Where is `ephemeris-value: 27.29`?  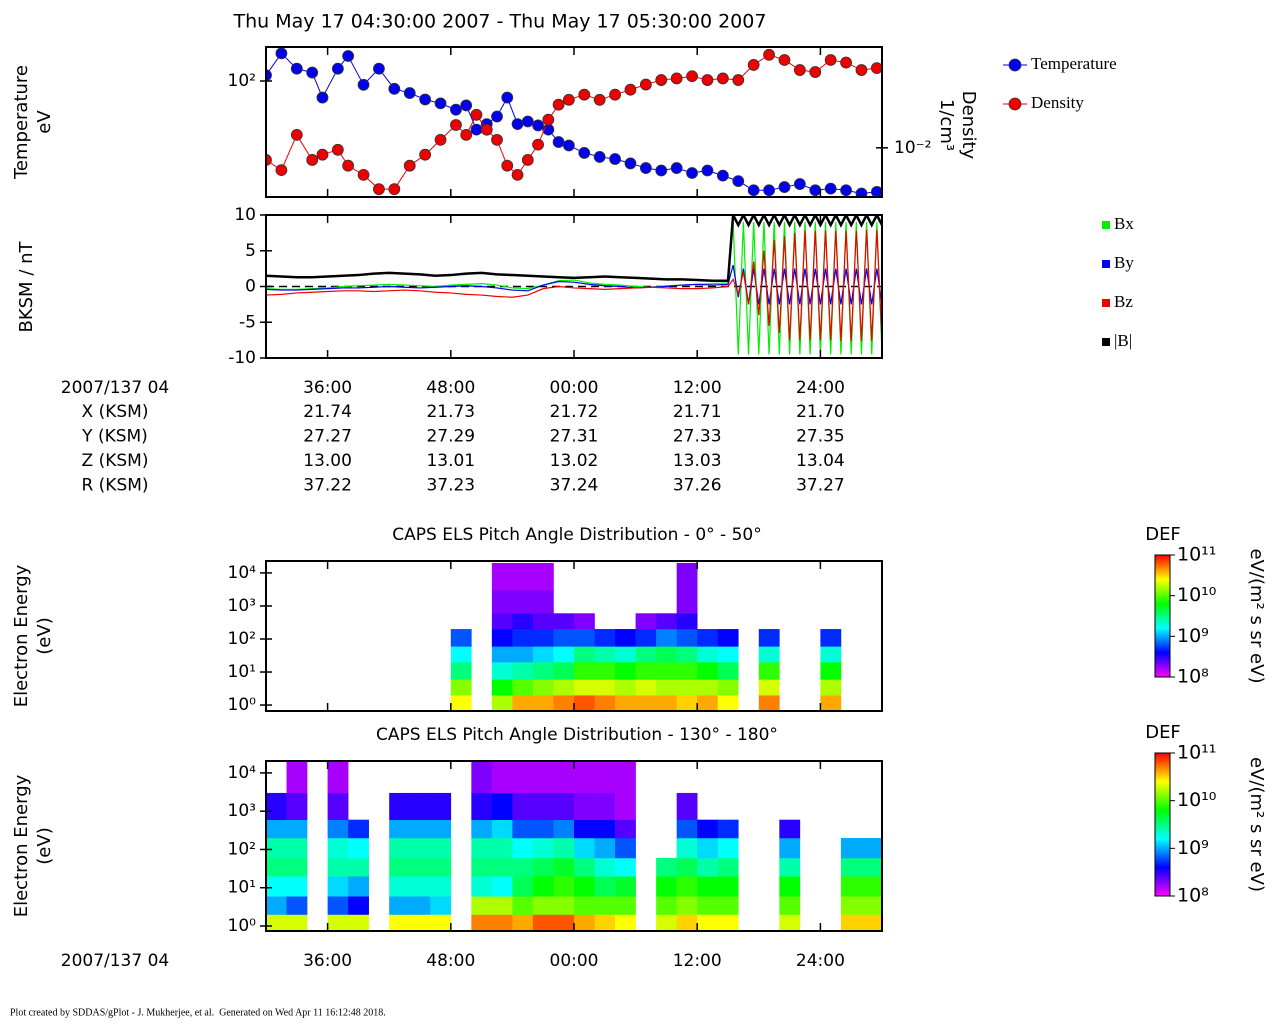
ephemeris-value: 27.29 is located at coordinates (450, 437).